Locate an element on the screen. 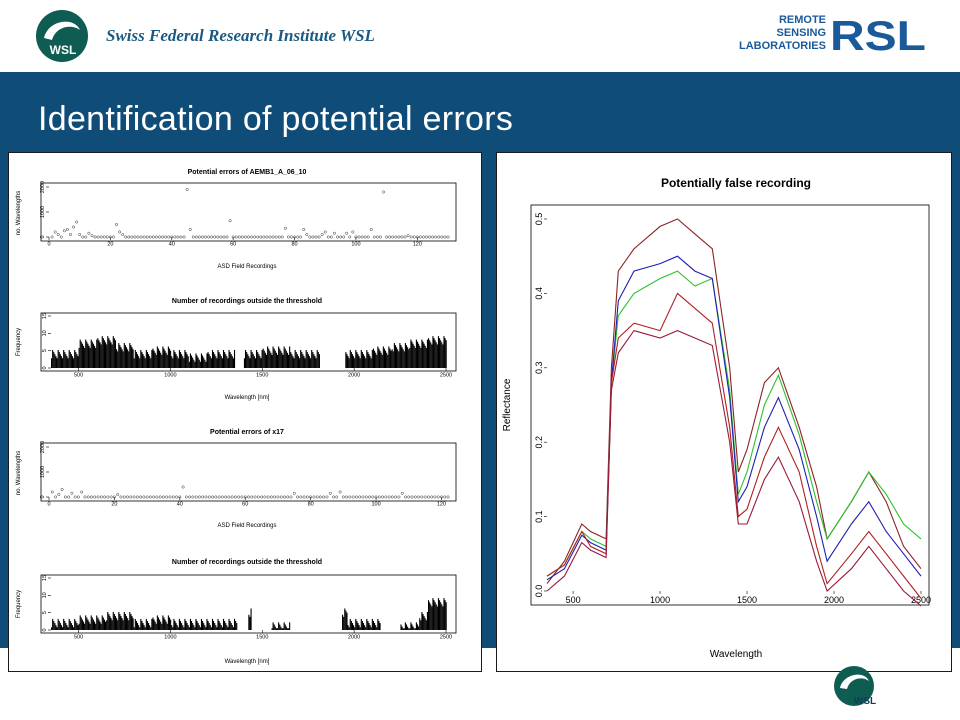 This screenshot has width=960, height=720. plot-3-xtick-label: 80 is located at coordinates (311, 505).